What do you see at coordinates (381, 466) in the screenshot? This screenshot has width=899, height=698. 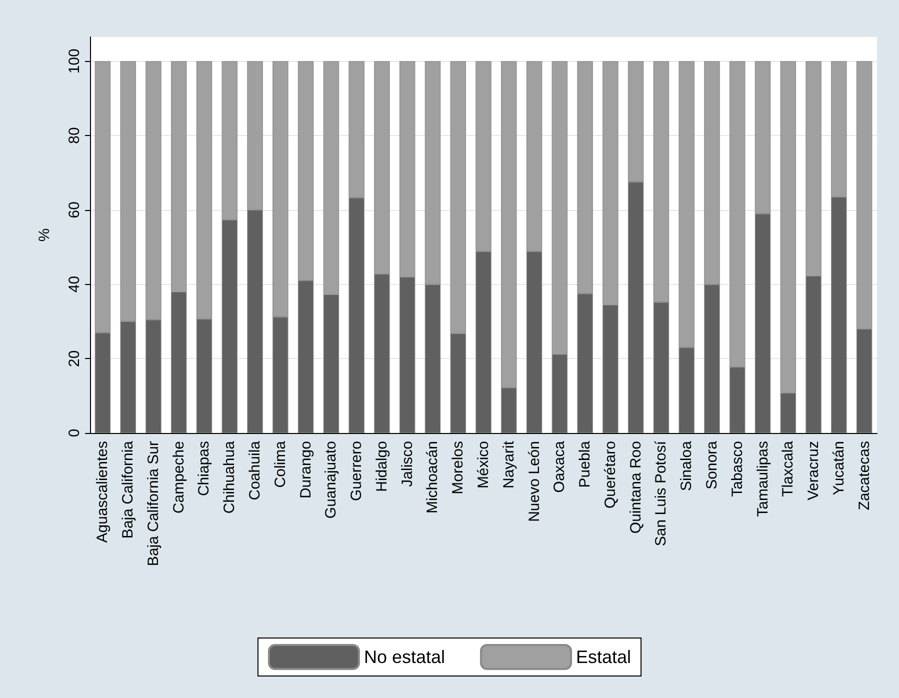 I see `x-tick-label: Hidalgo` at bounding box center [381, 466].